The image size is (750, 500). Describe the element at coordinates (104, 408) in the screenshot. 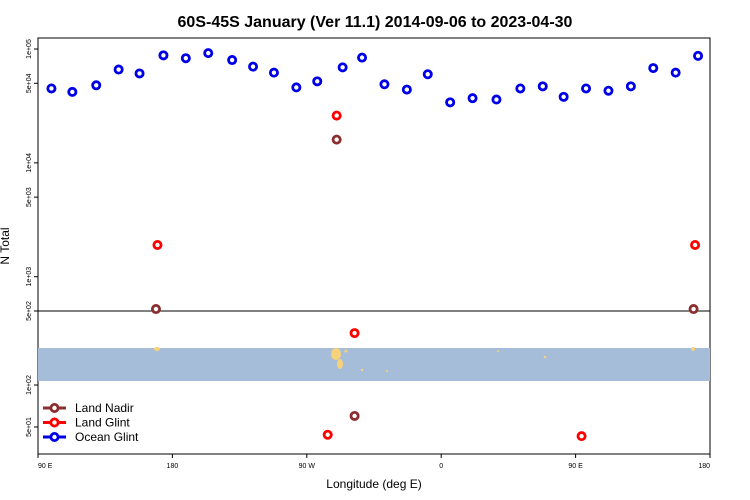

I see `legend-land-nadir-label: Land Nadir` at that location.